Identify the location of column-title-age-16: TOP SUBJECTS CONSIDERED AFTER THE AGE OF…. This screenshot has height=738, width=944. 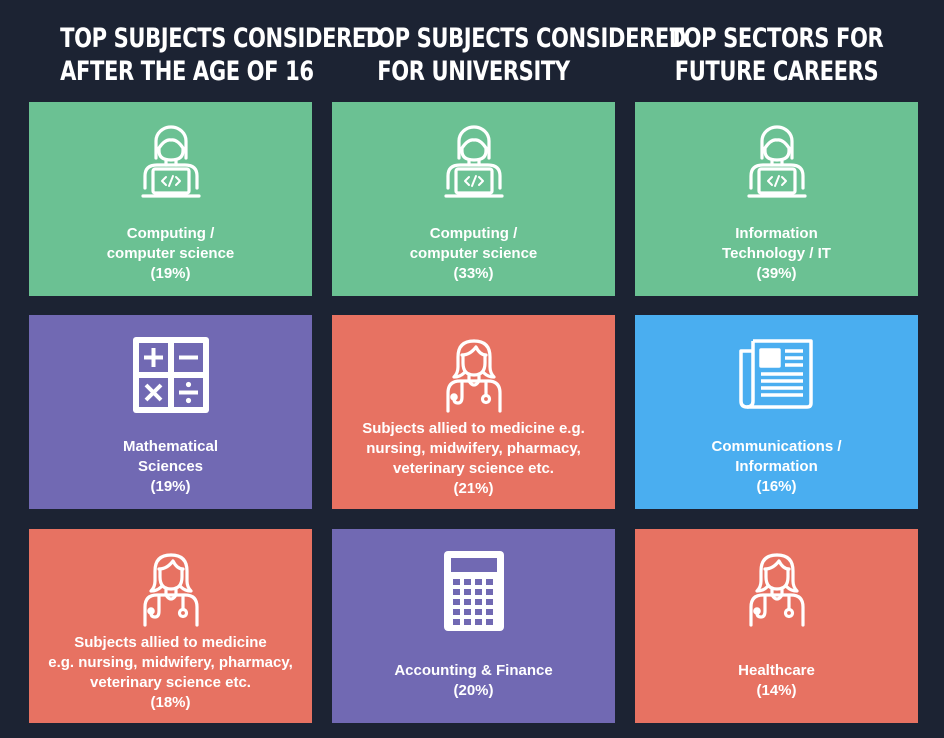
(222, 55).